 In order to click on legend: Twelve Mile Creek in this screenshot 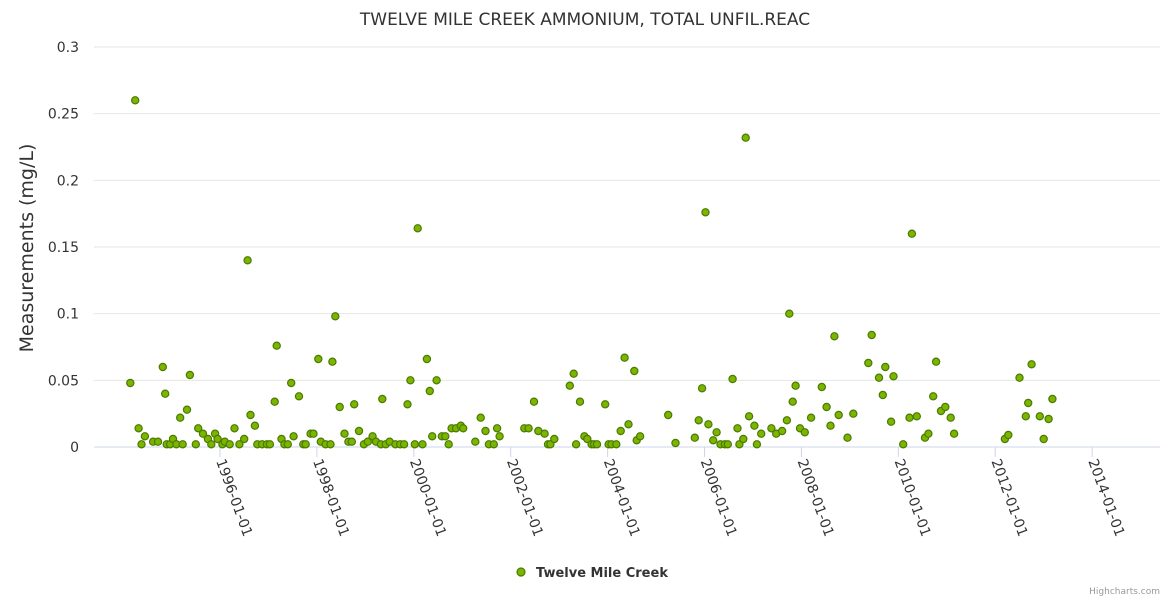, I will do `click(592, 573)`.